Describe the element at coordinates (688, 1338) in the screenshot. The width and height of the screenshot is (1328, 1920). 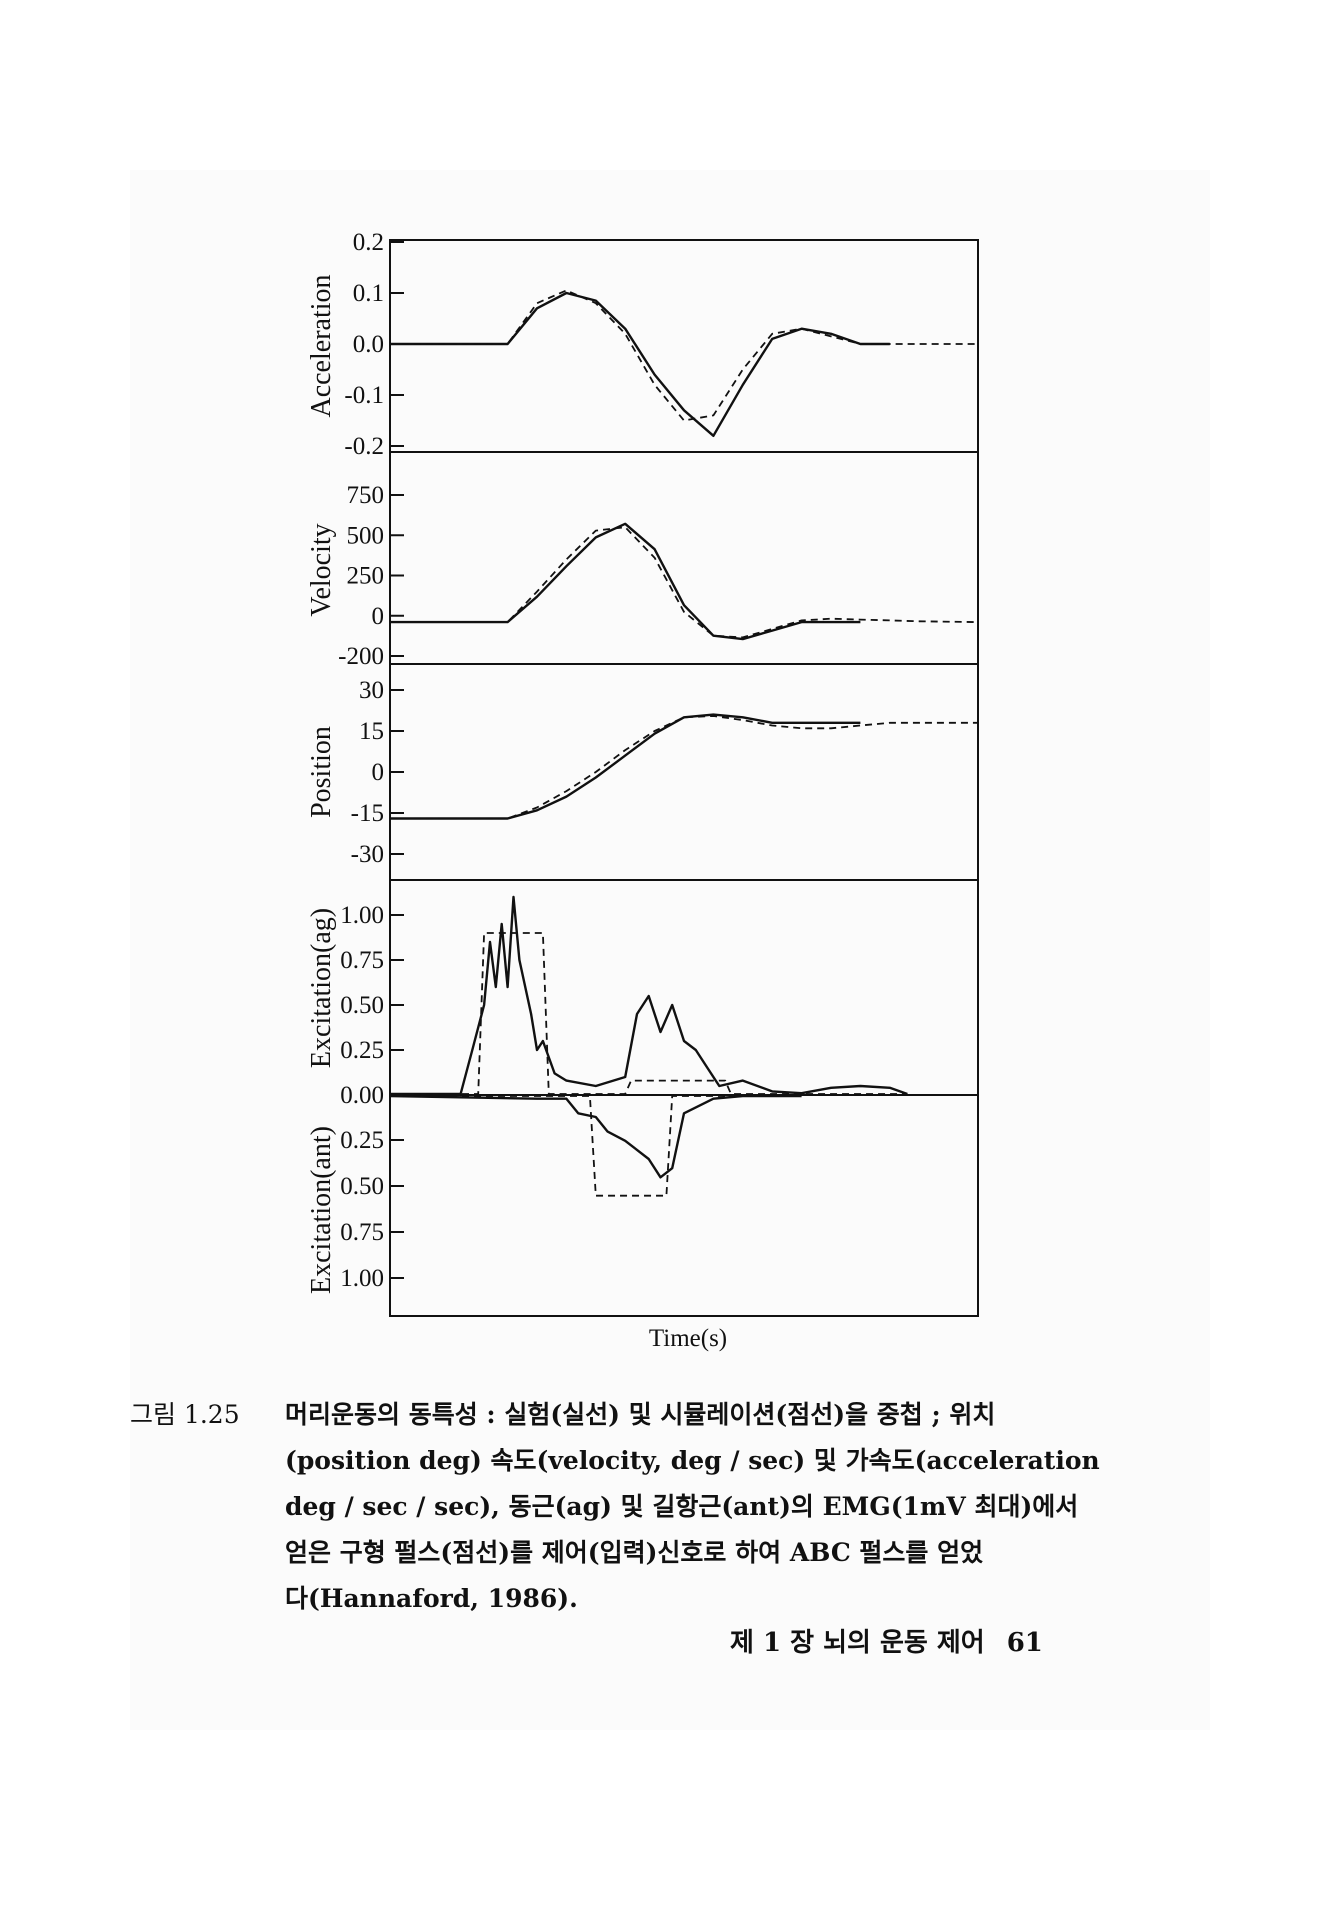
I see `x-axis-label: Time(s)` at that location.